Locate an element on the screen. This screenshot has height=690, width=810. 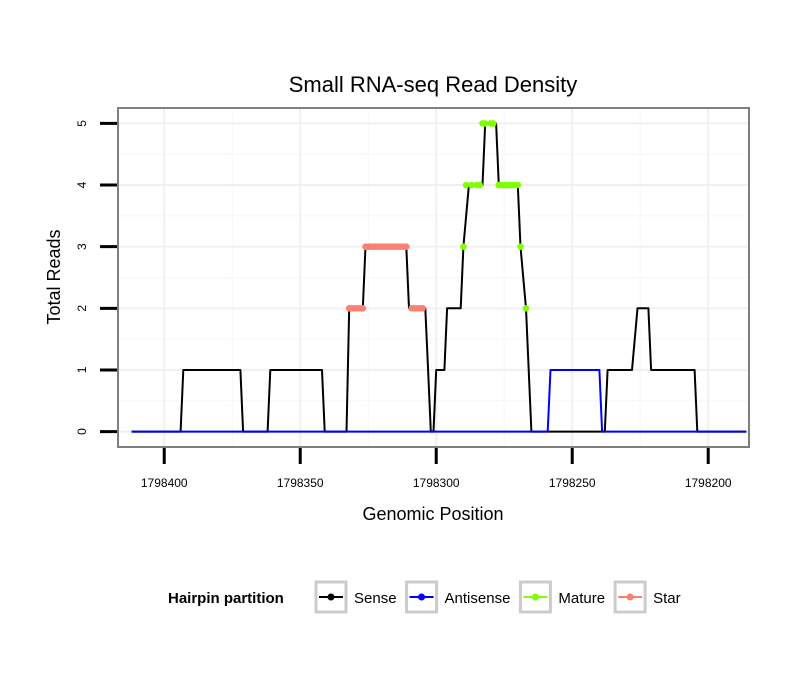
legend-item-mature: Mature is located at coordinates (561, 597).